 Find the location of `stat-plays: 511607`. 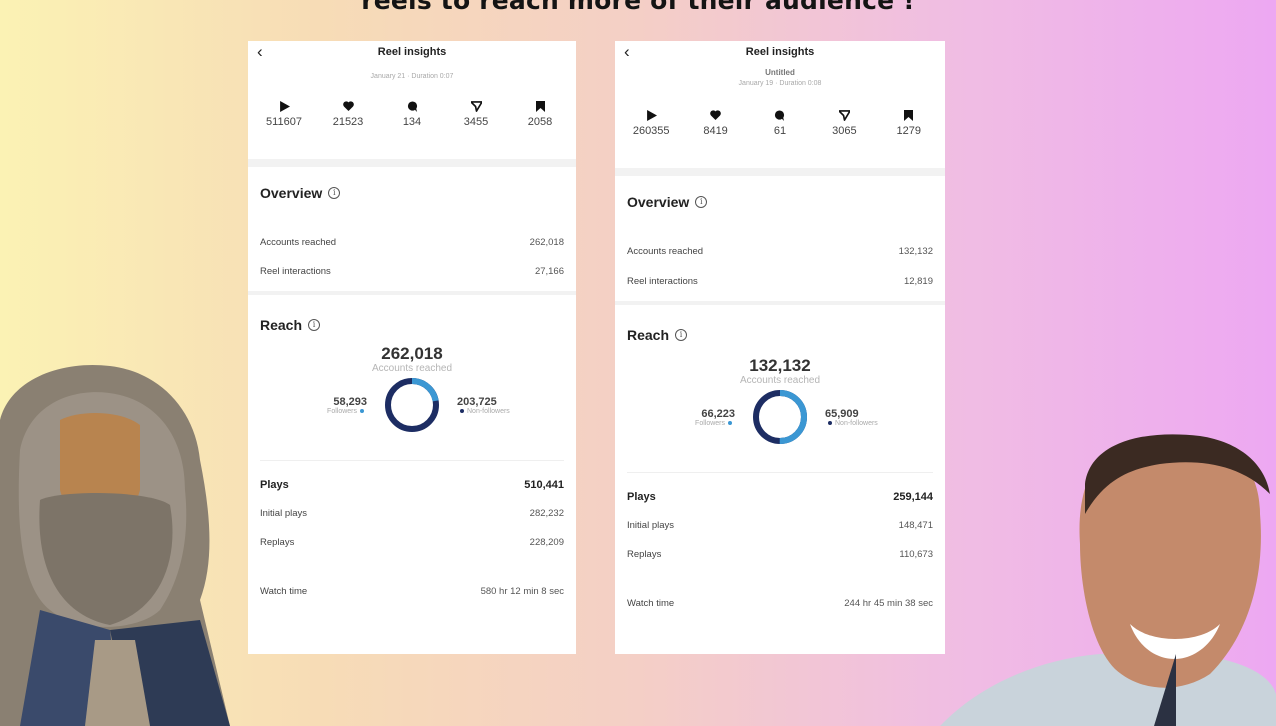

stat-plays: 511607 is located at coordinates (284, 129).